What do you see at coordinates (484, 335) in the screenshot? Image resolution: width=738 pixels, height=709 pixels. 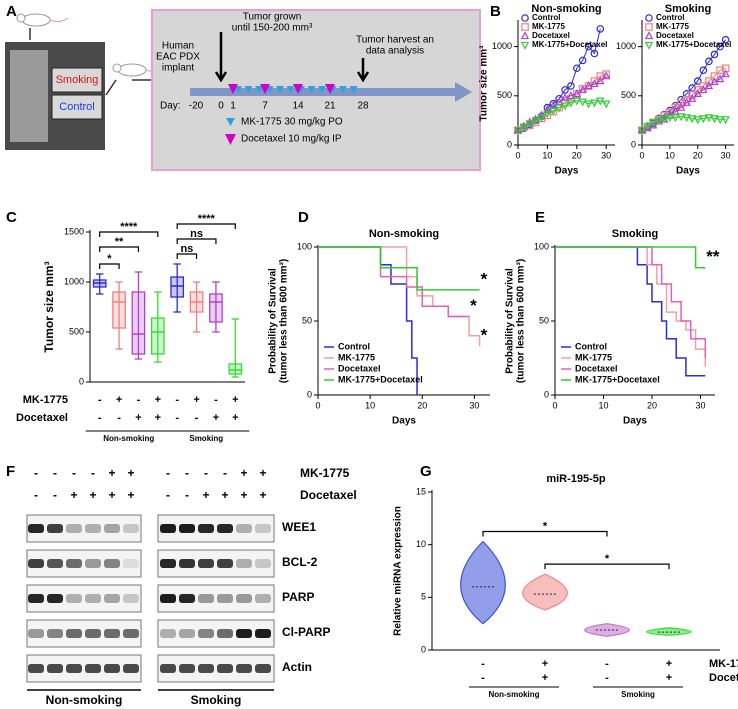 I see `curve-annotation: *` at bounding box center [484, 335].